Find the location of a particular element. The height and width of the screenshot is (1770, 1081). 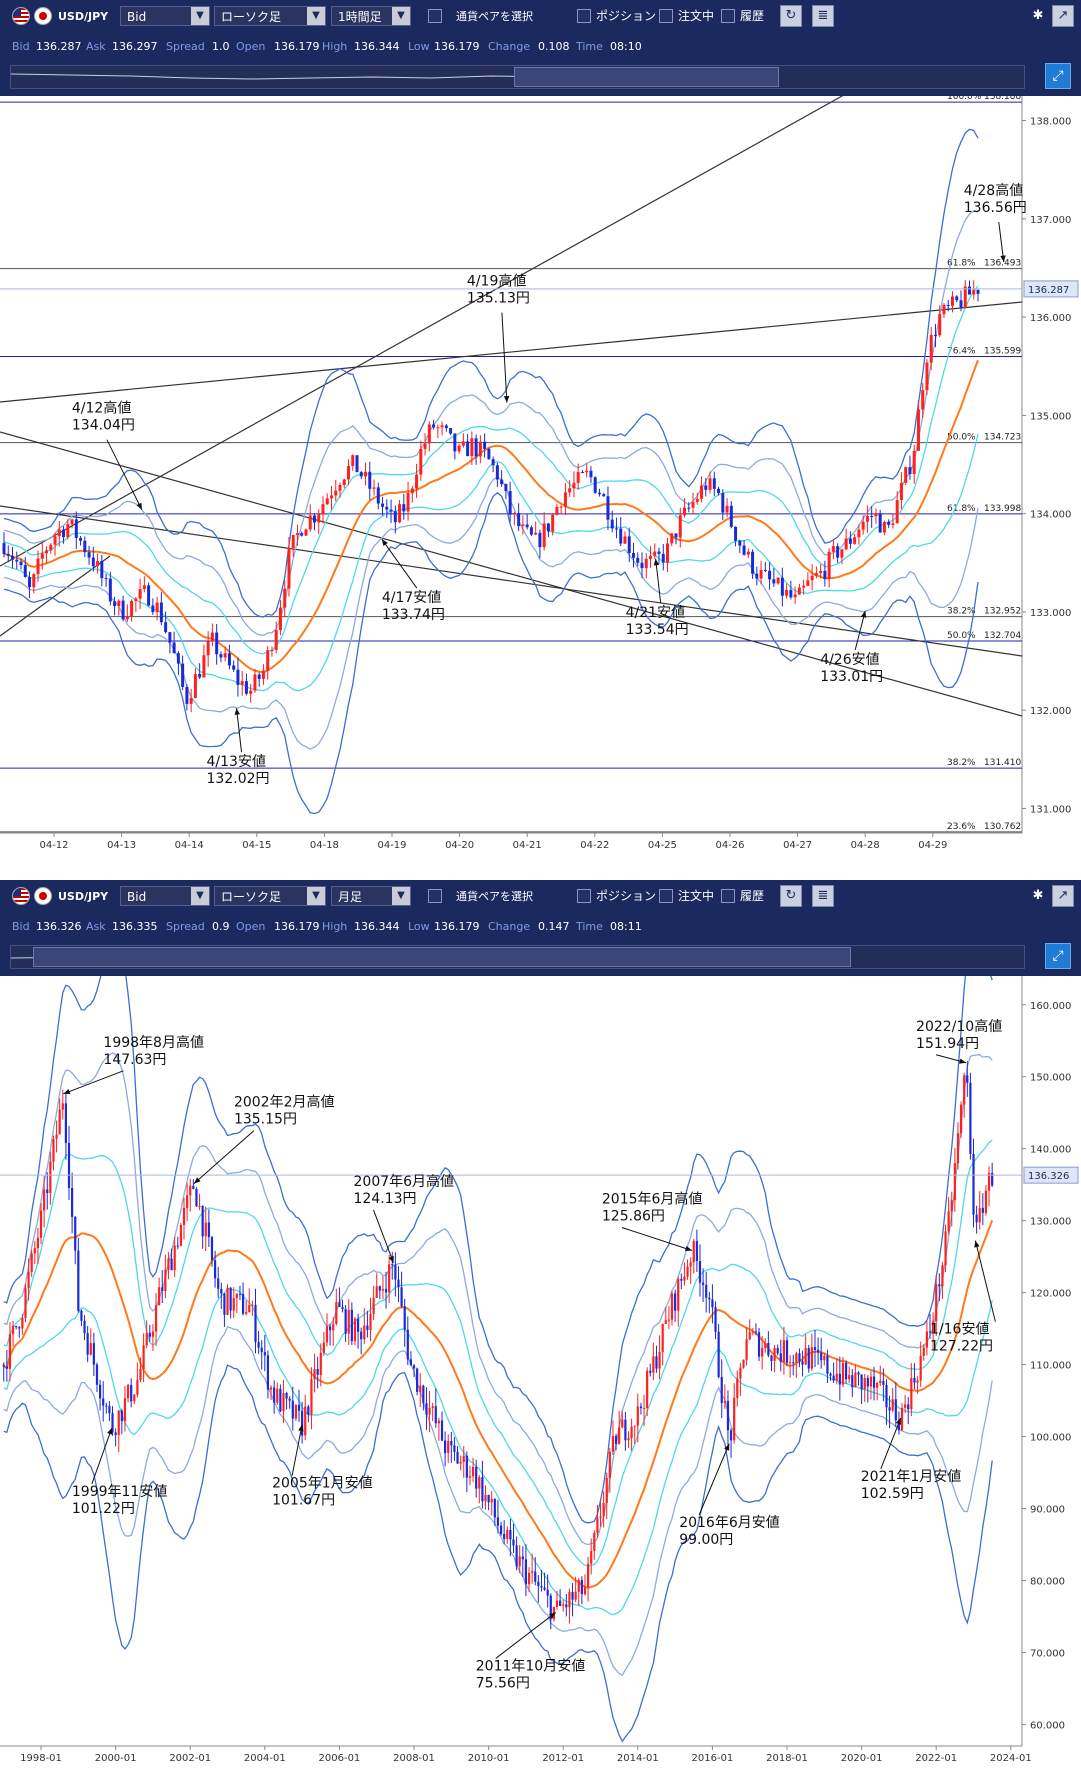

y-tick-label: 140.000 is located at coordinates (1050, 1150).